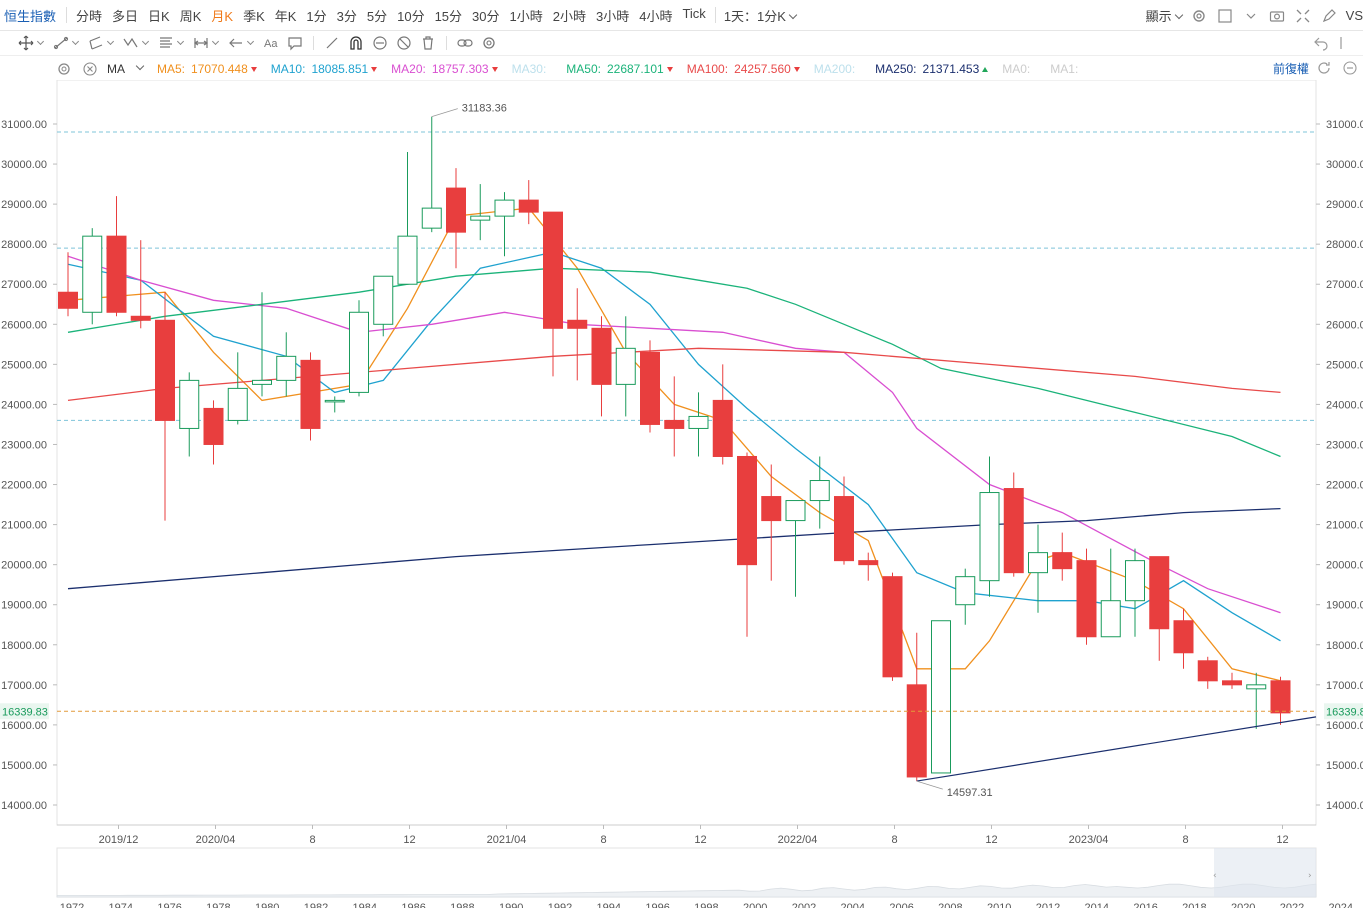 Image resolution: width=1363 pixels, height=908 pixels. I want to click on interval-select: 1天：1分K, so click(760, 15).